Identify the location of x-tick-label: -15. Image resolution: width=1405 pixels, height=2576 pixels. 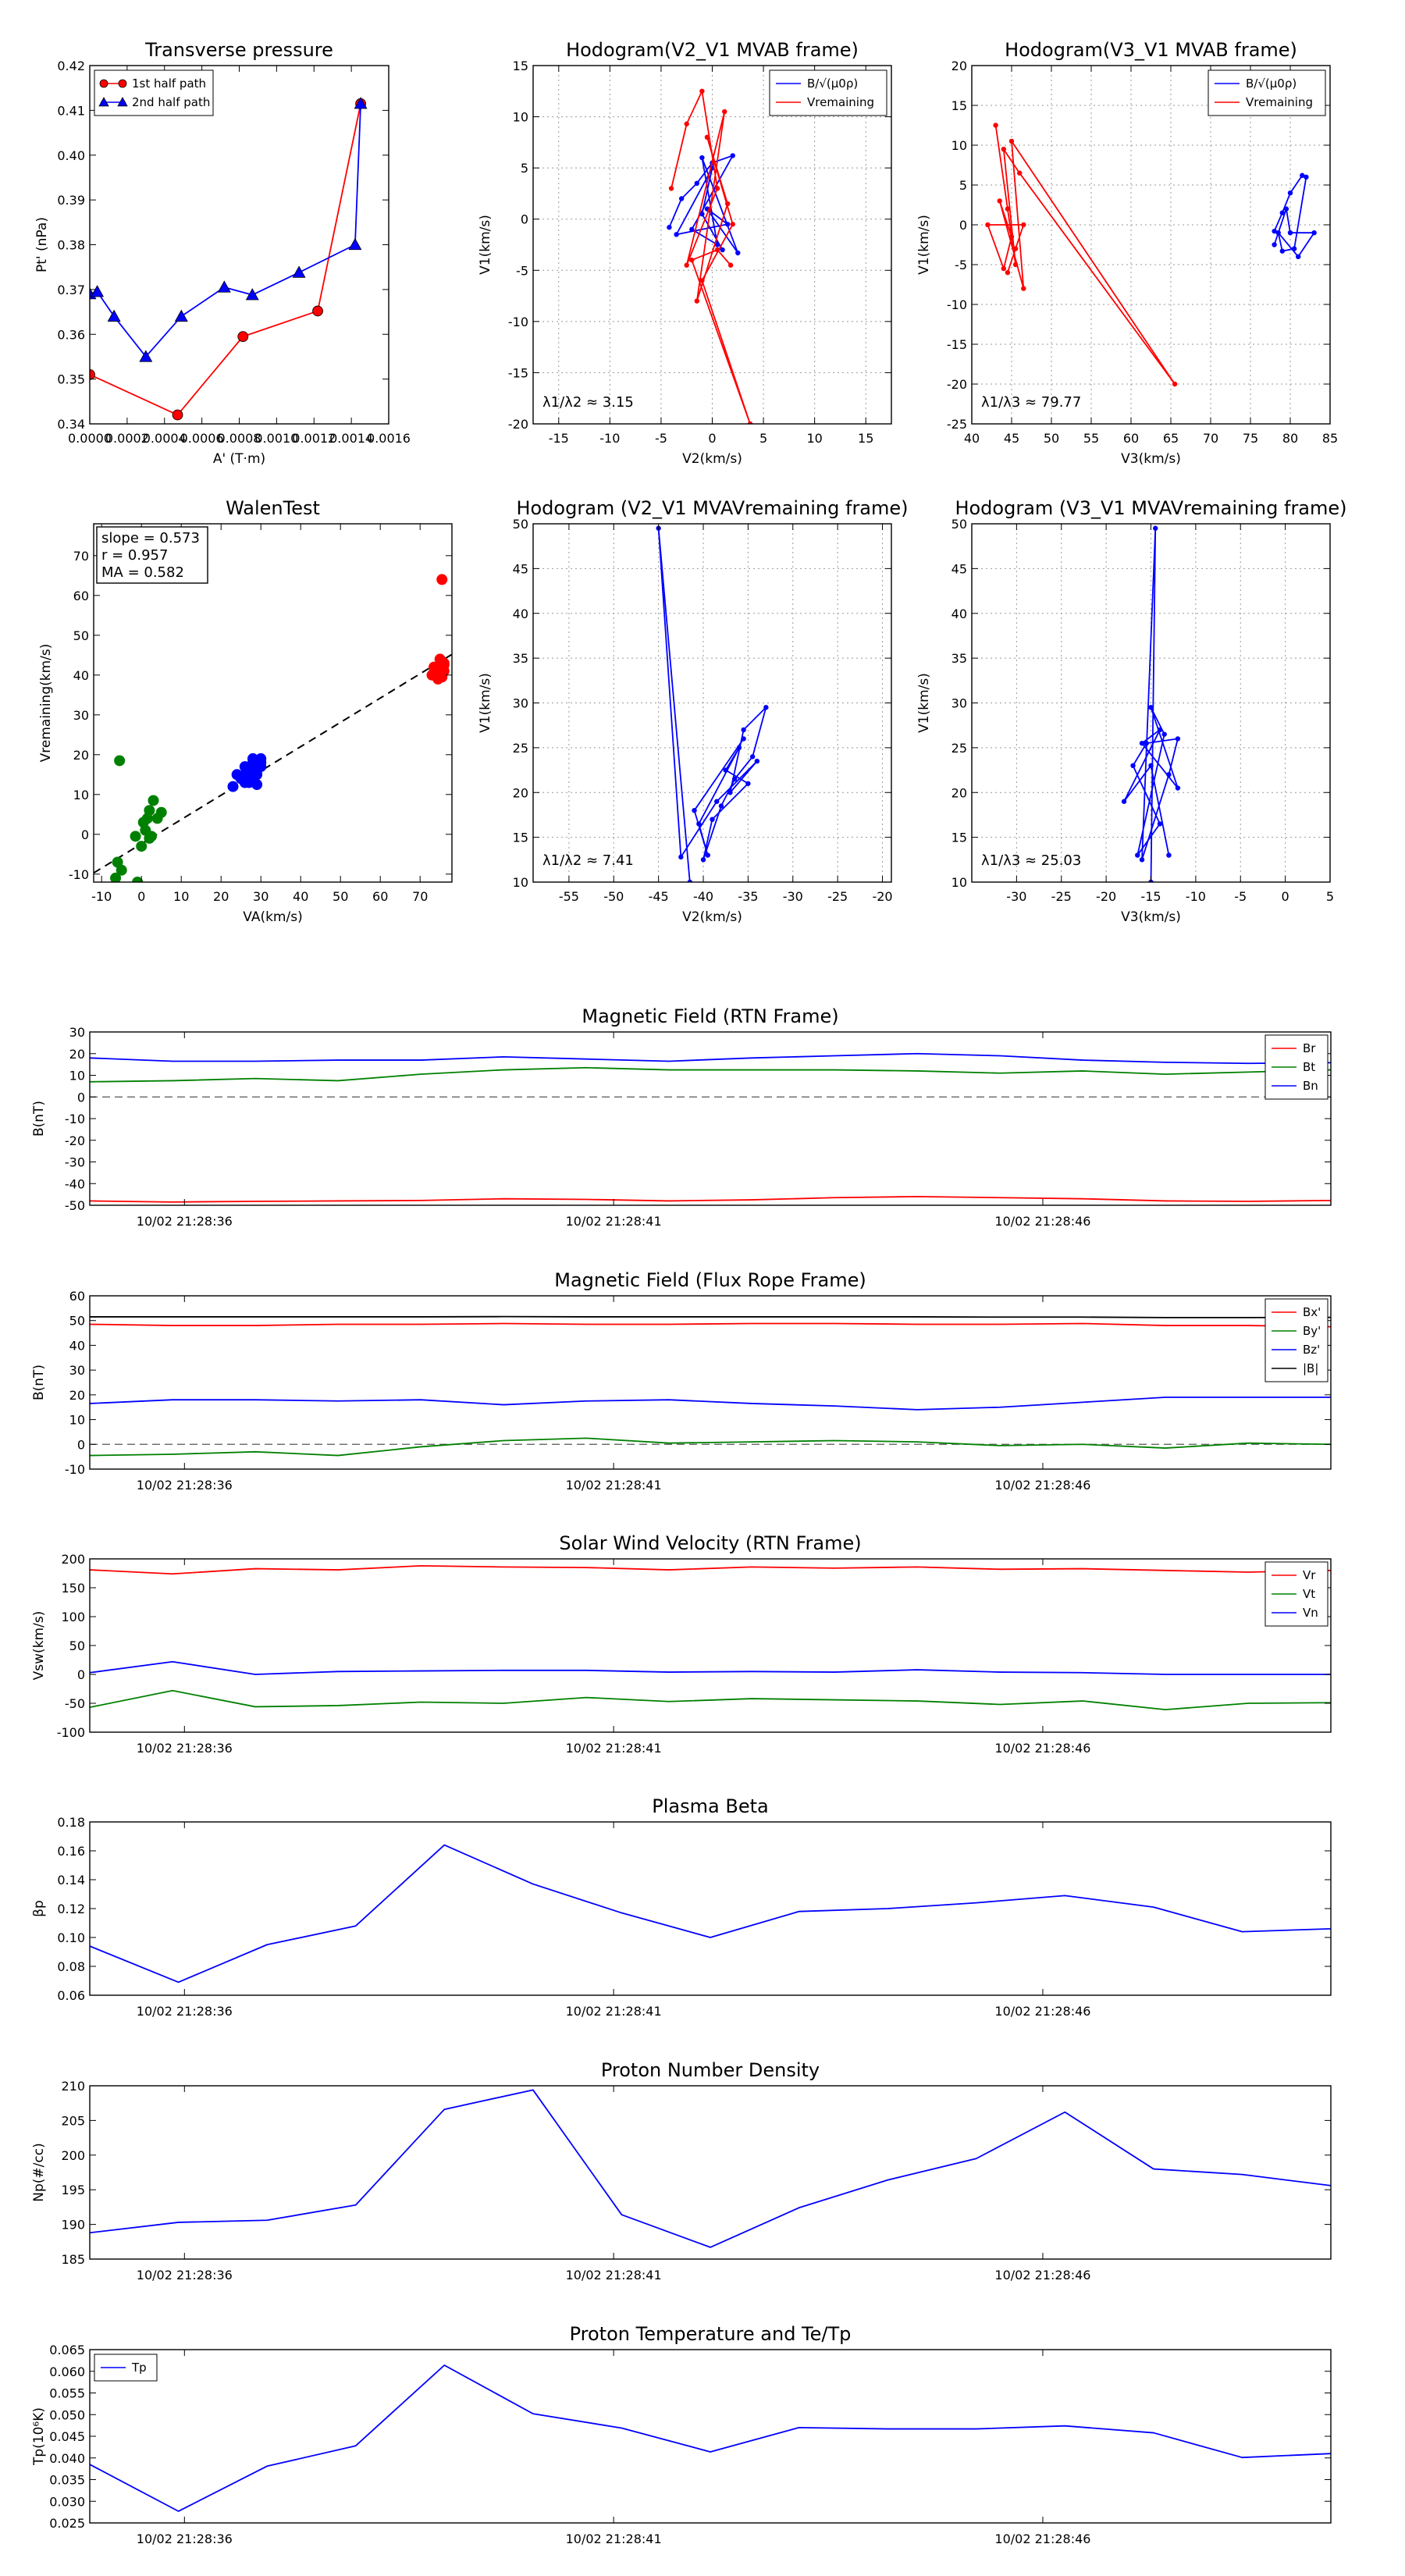
(1151, 896).